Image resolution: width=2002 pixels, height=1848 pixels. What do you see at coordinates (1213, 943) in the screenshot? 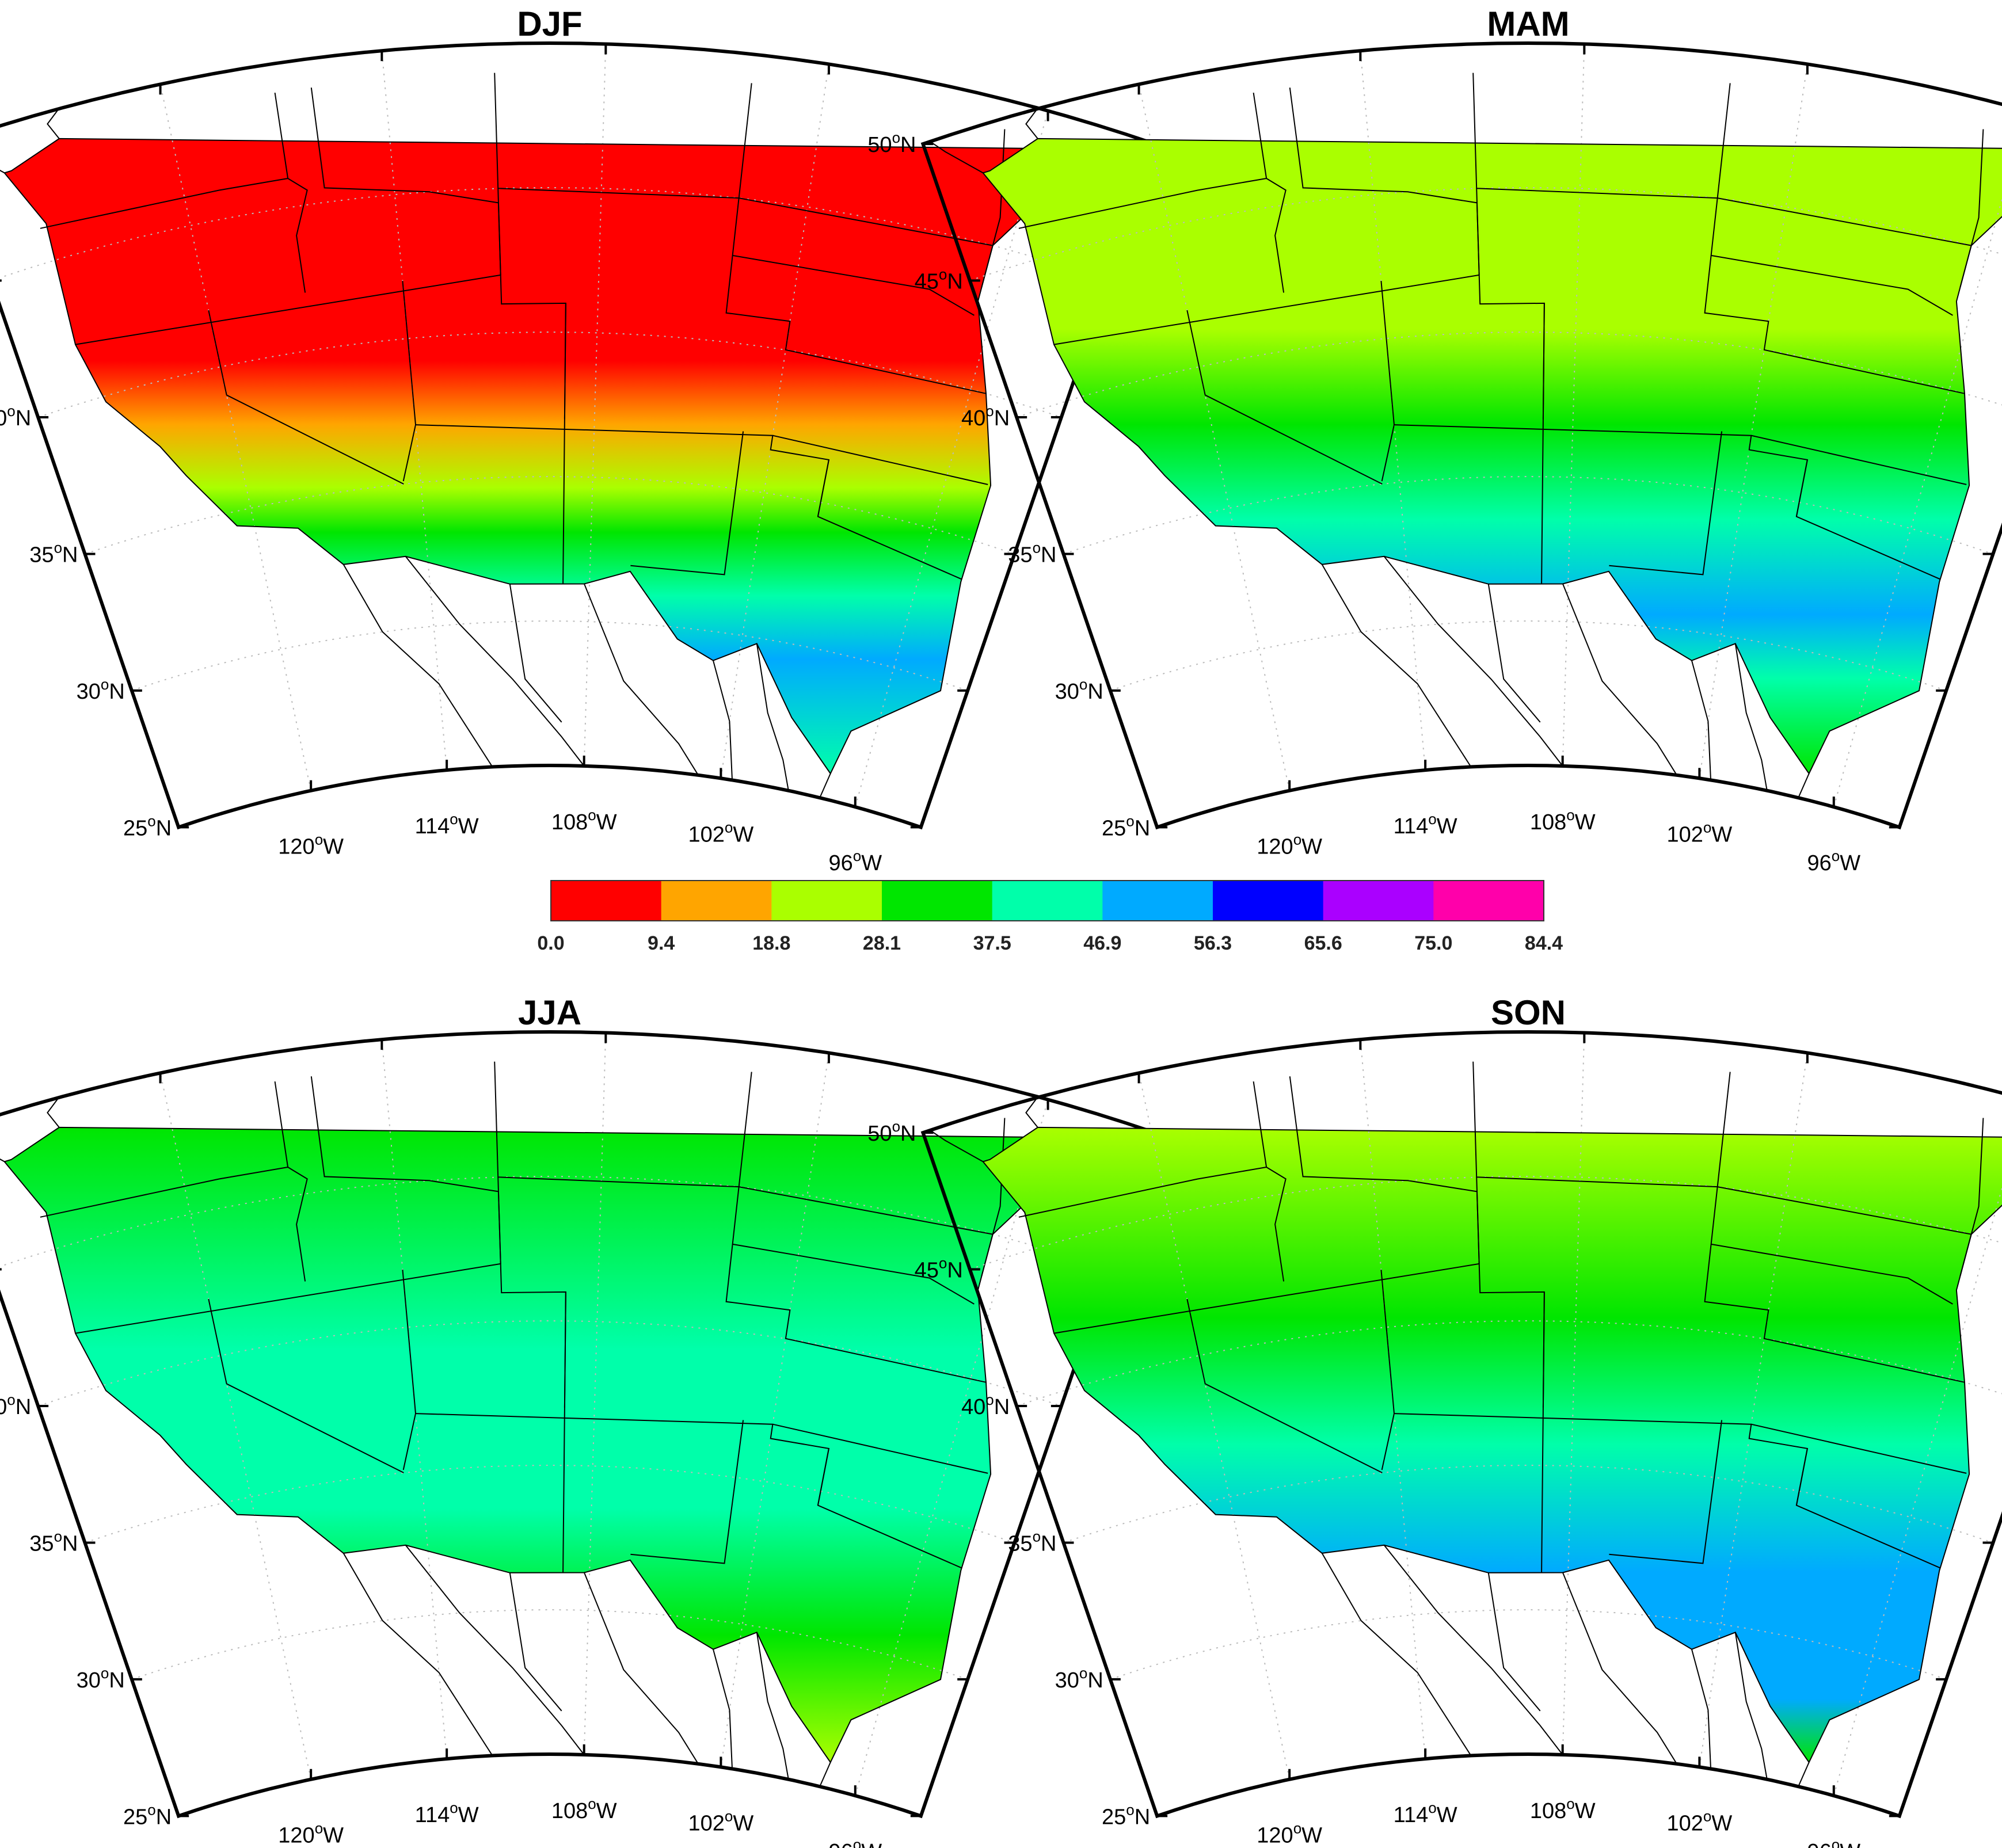
I see `colorbar-tick-label: 56.3` at bounding box center [1213, 943].